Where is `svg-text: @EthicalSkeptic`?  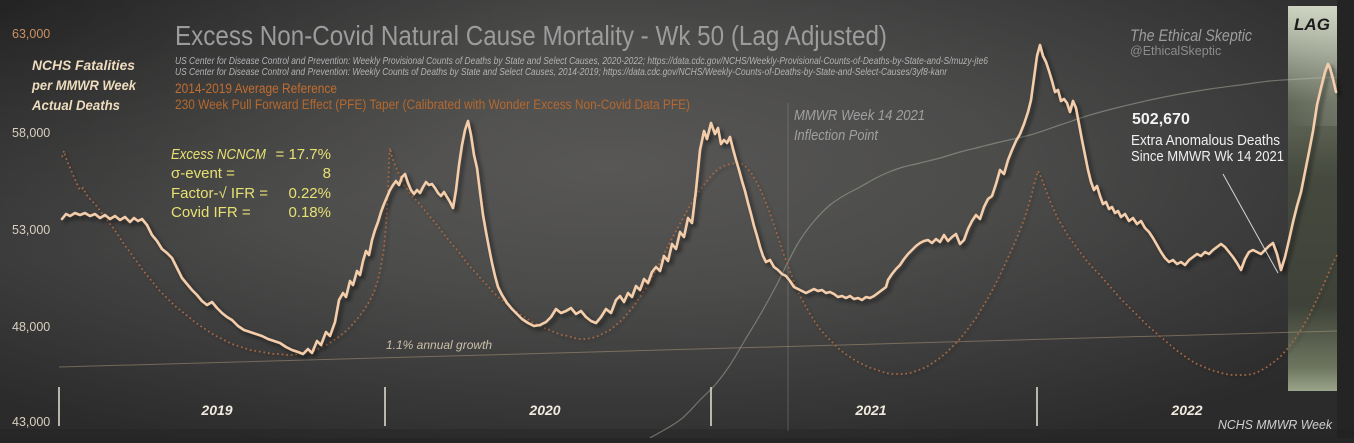 svg-text: @EthicalSkeptic is located at coordinates (1175, 51).